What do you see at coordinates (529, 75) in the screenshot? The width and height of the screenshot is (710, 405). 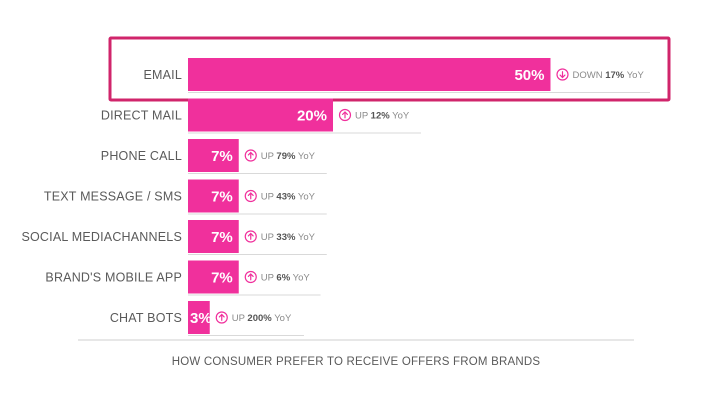 I see `bar-value-label: 50%` at bounding box center [529, 75].